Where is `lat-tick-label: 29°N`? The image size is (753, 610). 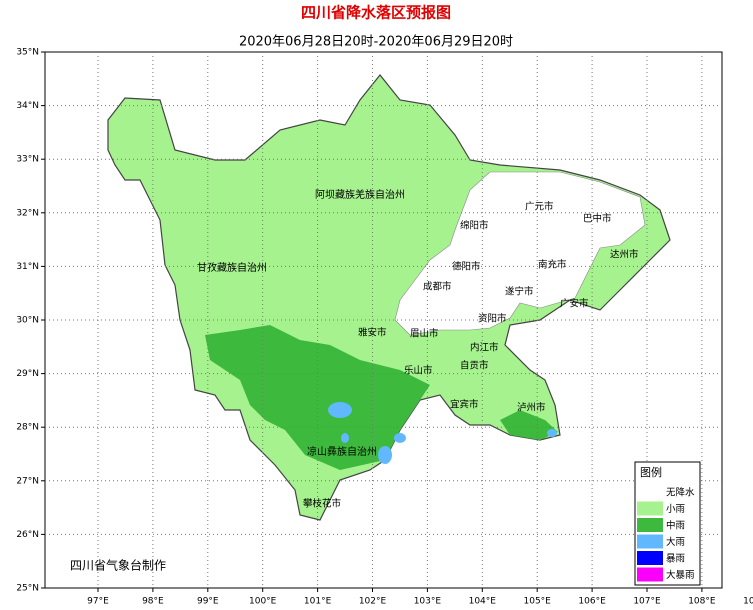 lat-tick-label: 29°N is located at coordinates (27, 374).